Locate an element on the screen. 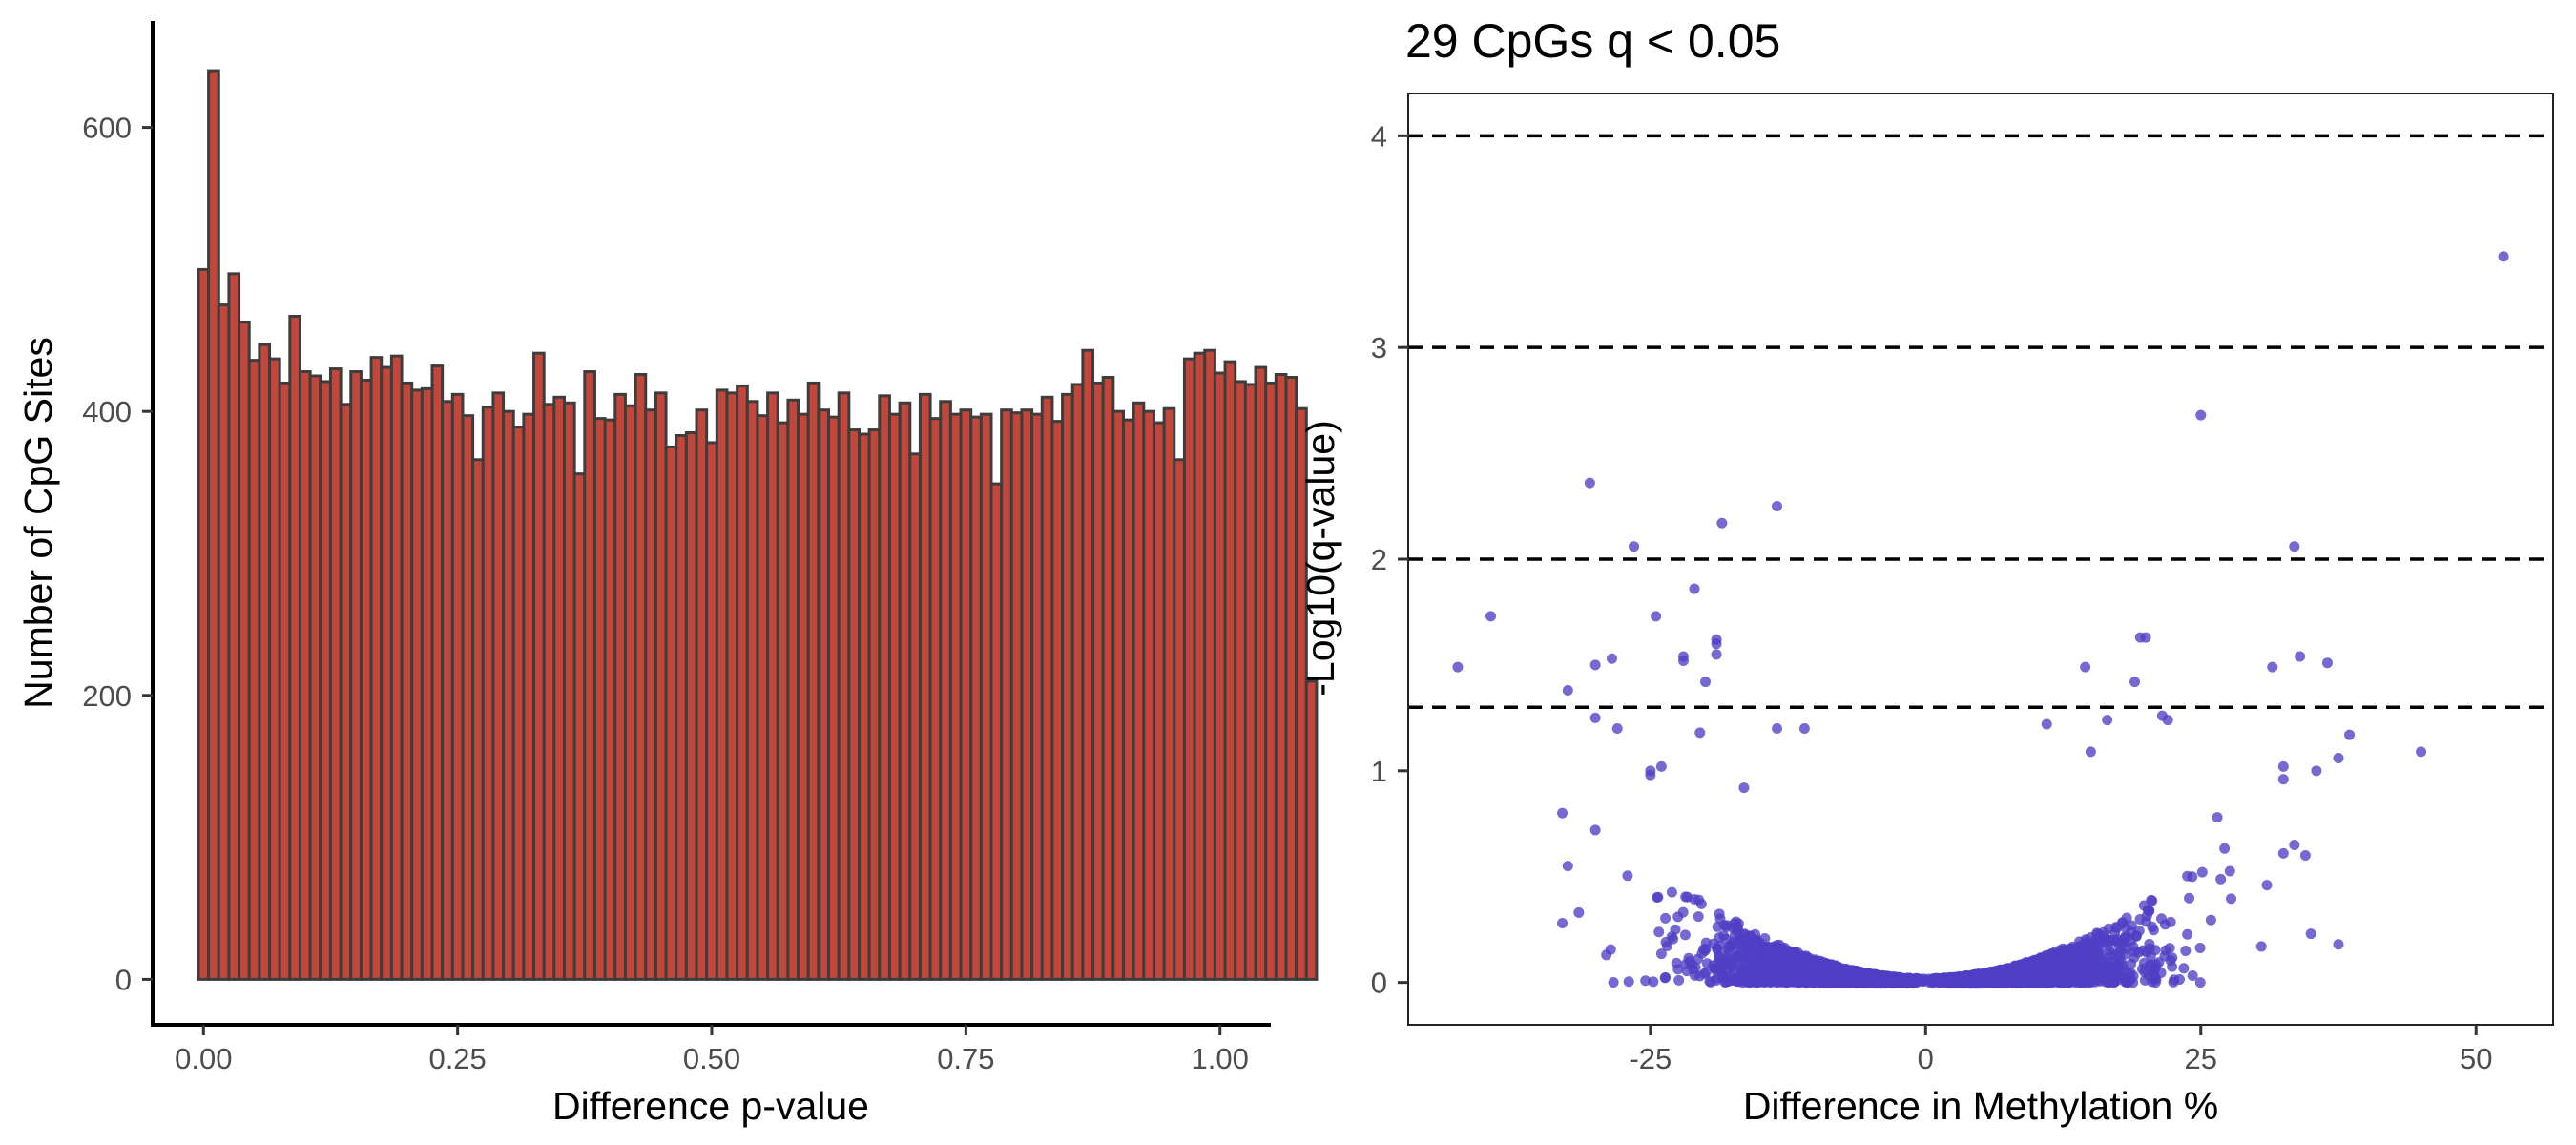 The height and width of the screenshot is (1145, 2576). volcano-x-tick-label: 25 is located at coordinates (2201, 1058).